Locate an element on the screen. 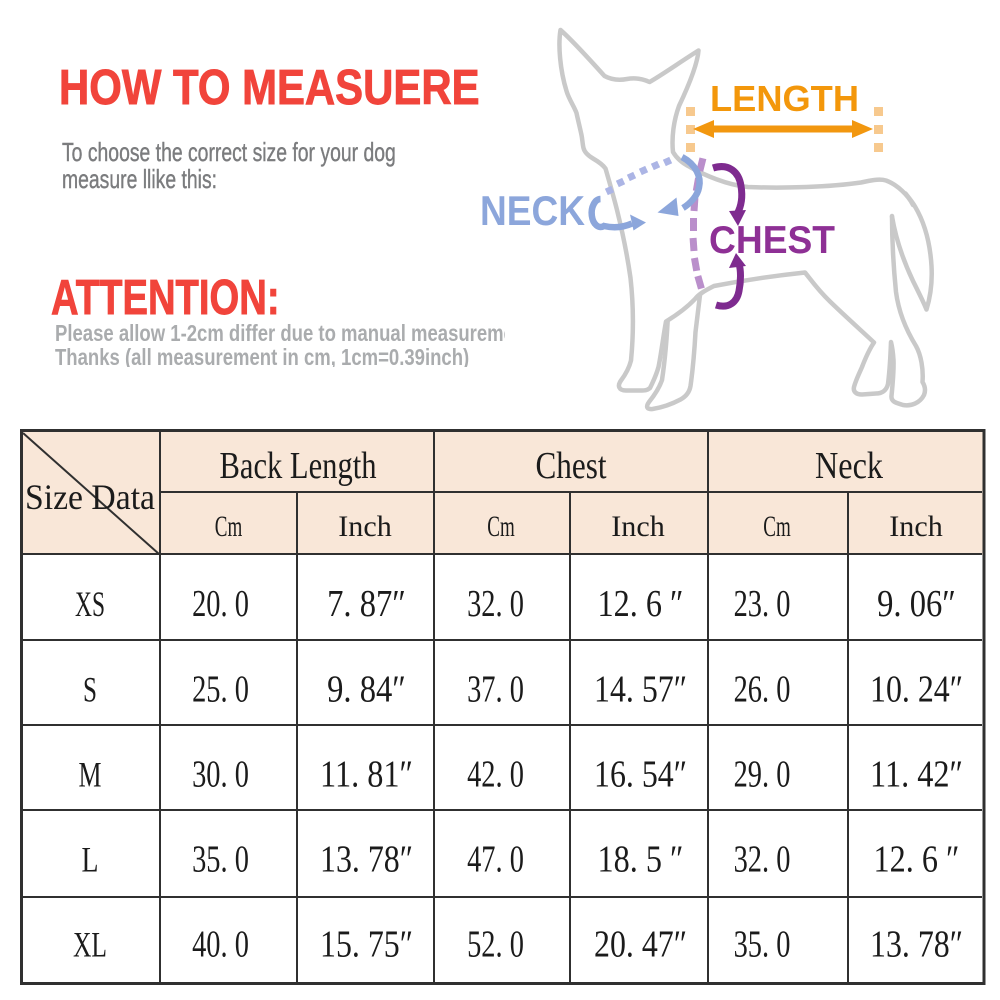  svg-text: 42. 0 is located at coordinates (495, 775).